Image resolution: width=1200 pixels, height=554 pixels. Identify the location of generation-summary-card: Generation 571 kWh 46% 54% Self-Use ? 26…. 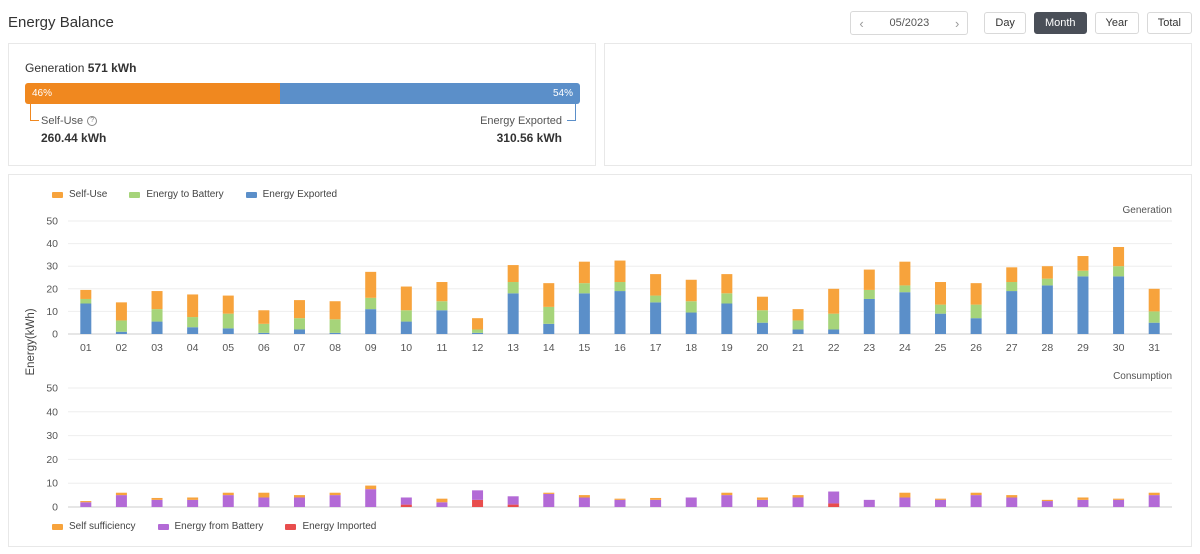
(302, 104).